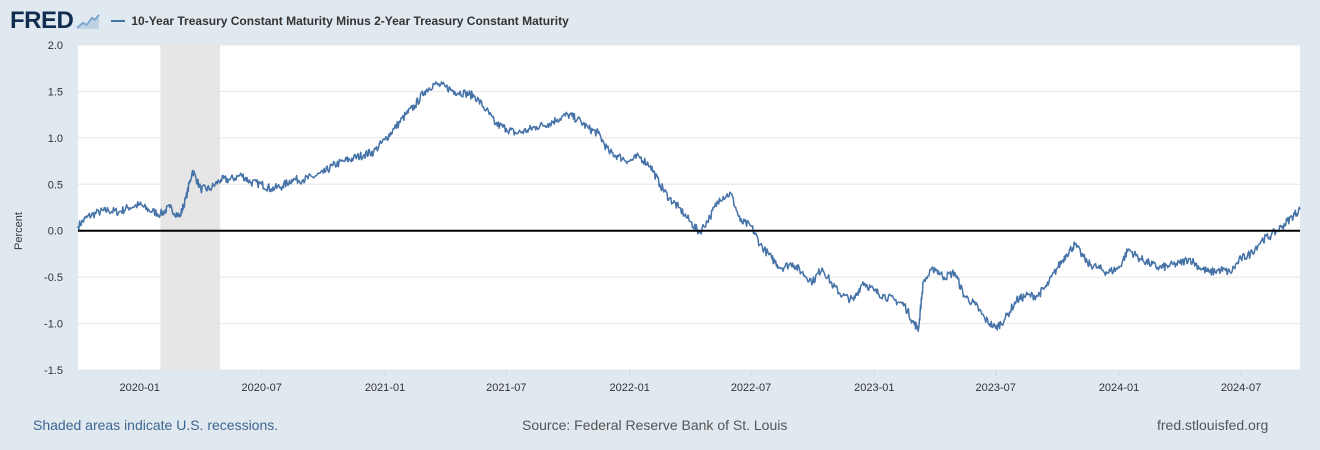 The image size is (1320, 450). What do you see at coordinates (874, 388) in the screenshot?
I see `x-tick-label: 2023-01` at bounding box center [874, 388].